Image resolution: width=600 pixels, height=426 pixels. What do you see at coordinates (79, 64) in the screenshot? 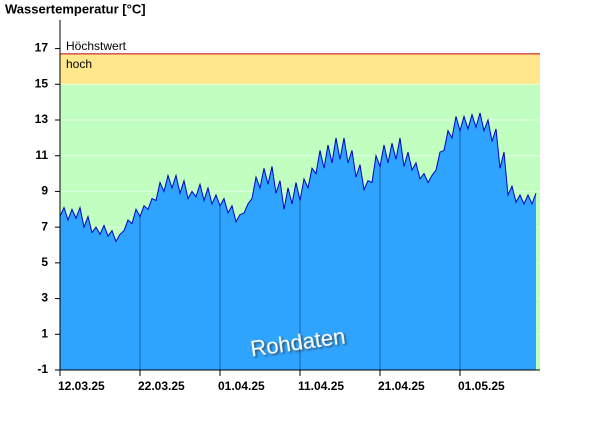
I see `band-label: hoch` at bounding box center [79, 64].